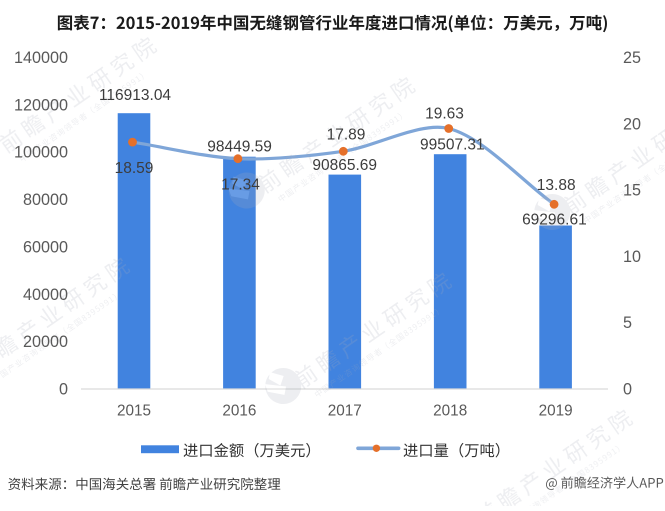  I want to click on svg-text: 19.63, so click(444, 114).